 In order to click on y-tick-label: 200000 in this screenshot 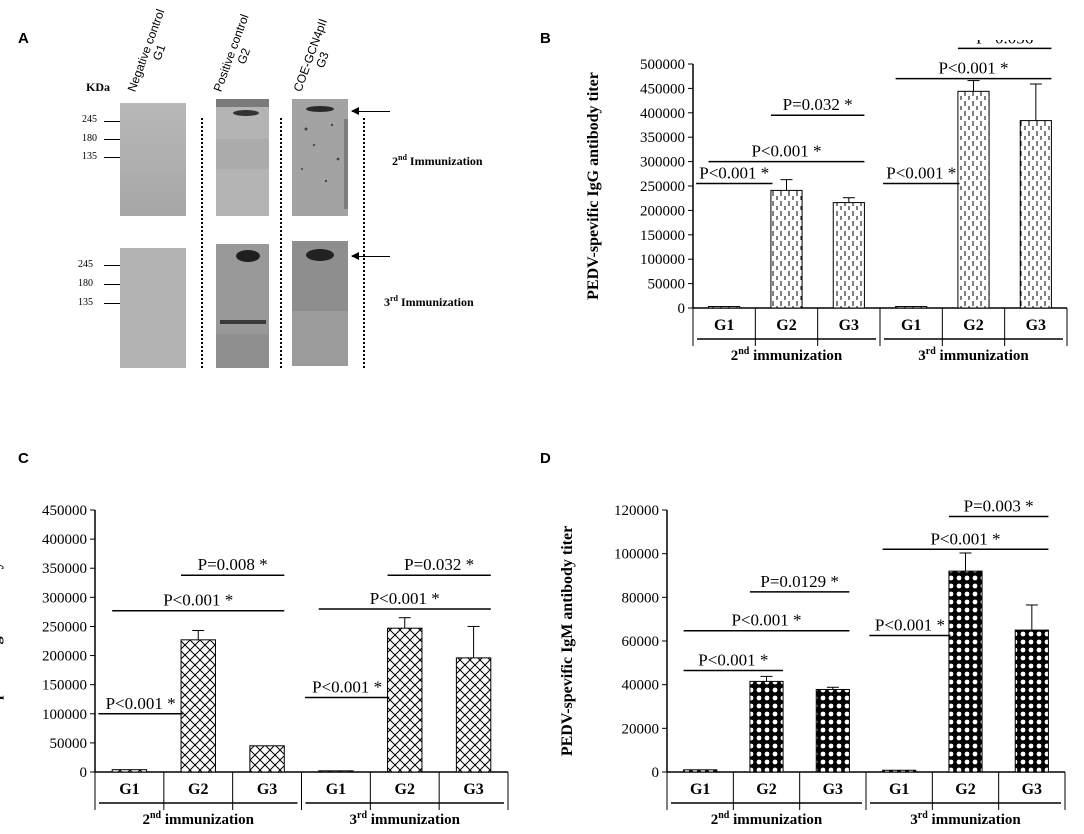, I will do `click(662, 211)`.